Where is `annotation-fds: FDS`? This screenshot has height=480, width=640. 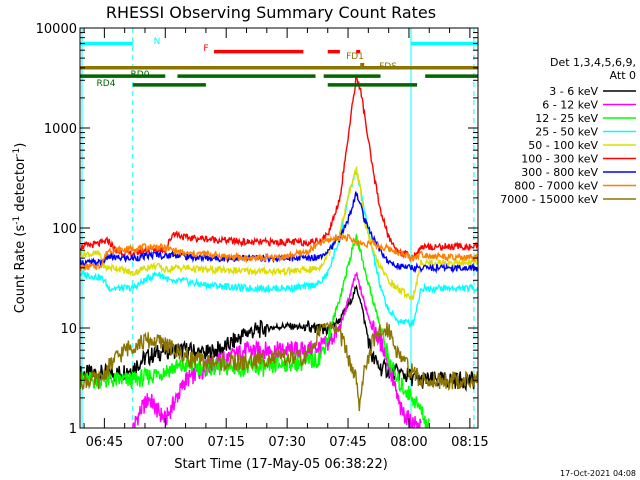
annotation-fds: FDS is located at coordinates (388, 67).